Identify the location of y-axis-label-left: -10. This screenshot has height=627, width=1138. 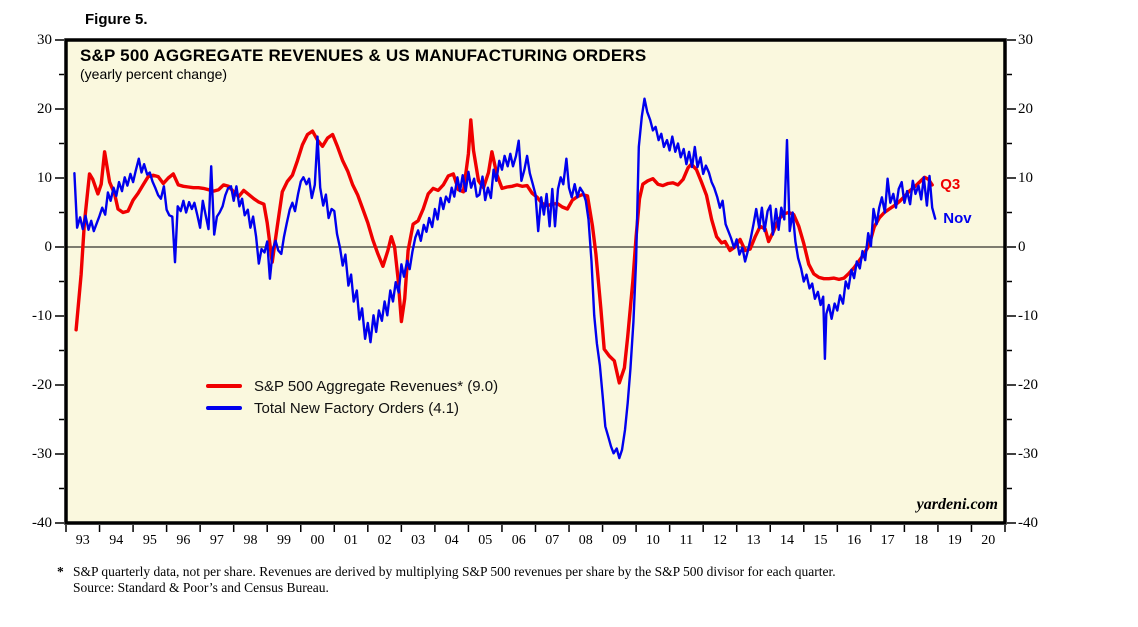
(42, 316).